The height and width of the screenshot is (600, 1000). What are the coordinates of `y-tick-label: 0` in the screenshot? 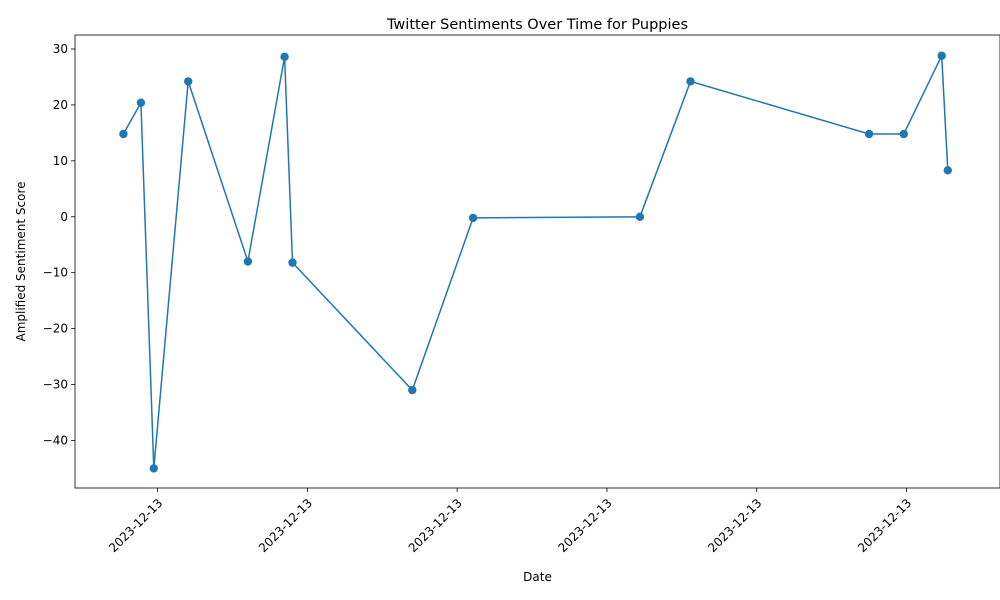 It's located at (64, 217).